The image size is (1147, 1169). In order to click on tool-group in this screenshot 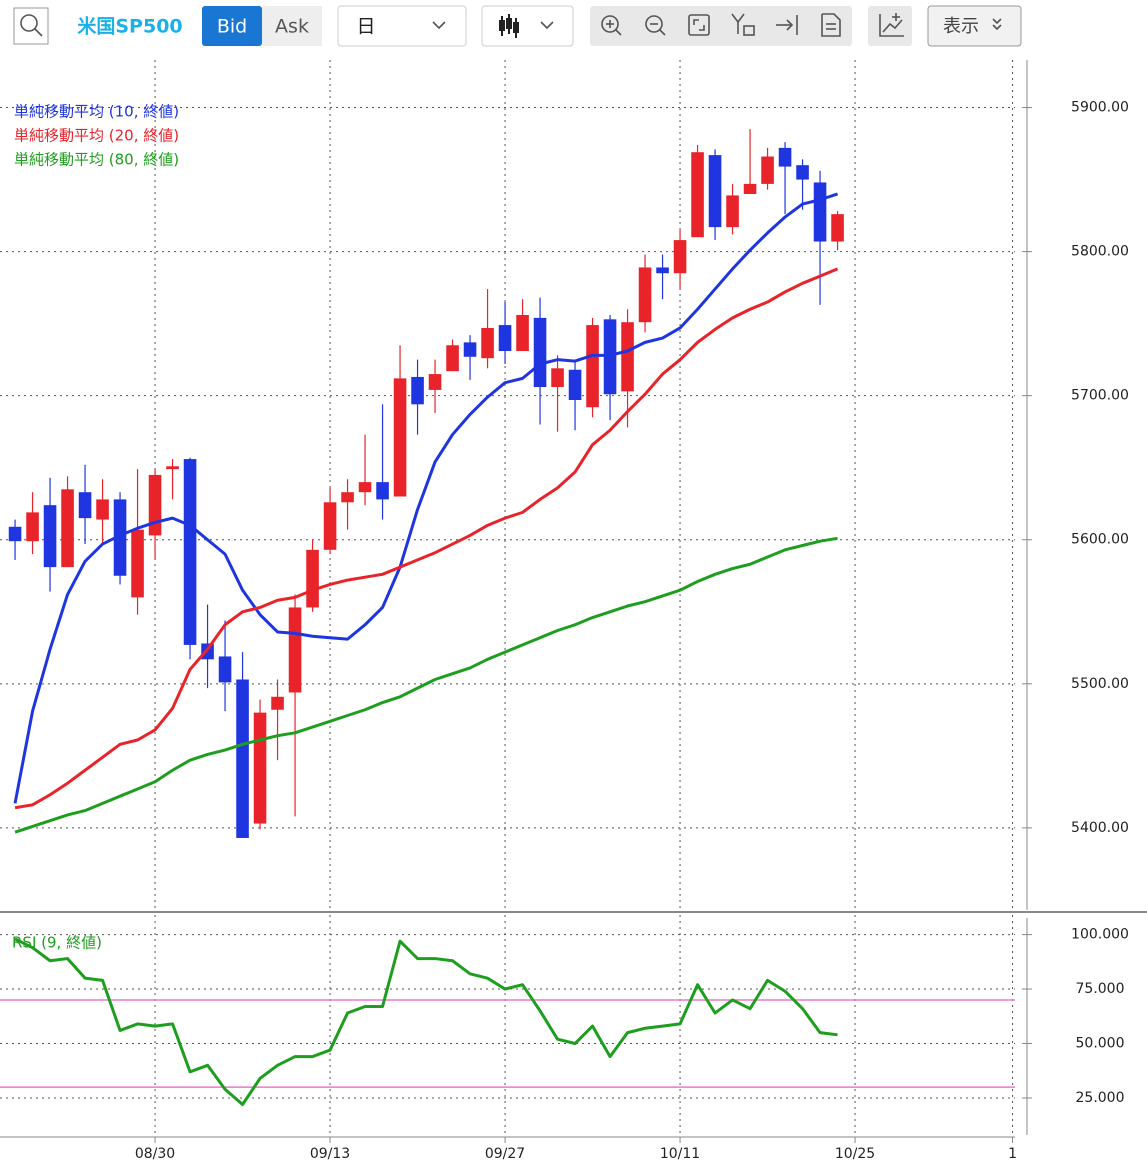, I will do `click(721, 26)`.